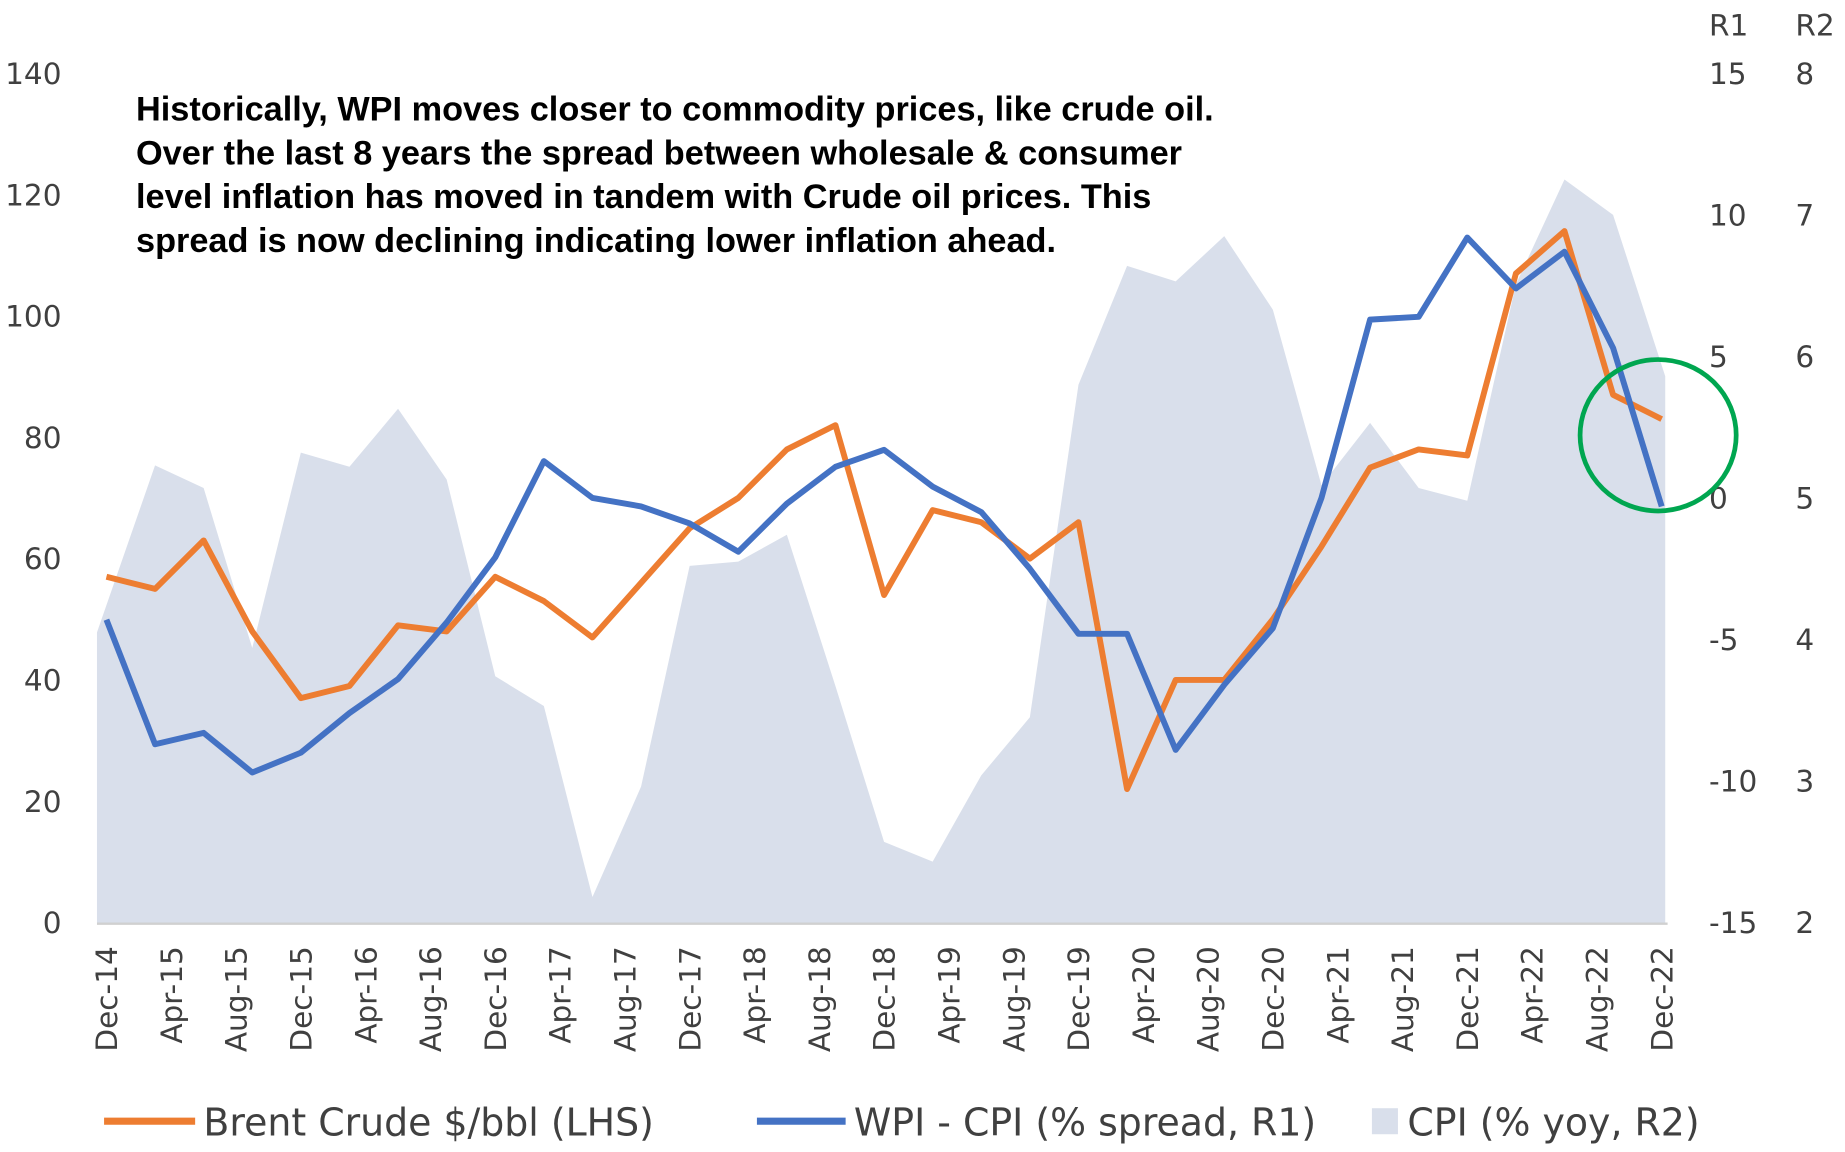  I want to click on left-axis-tick: 120, so click(33, 195).